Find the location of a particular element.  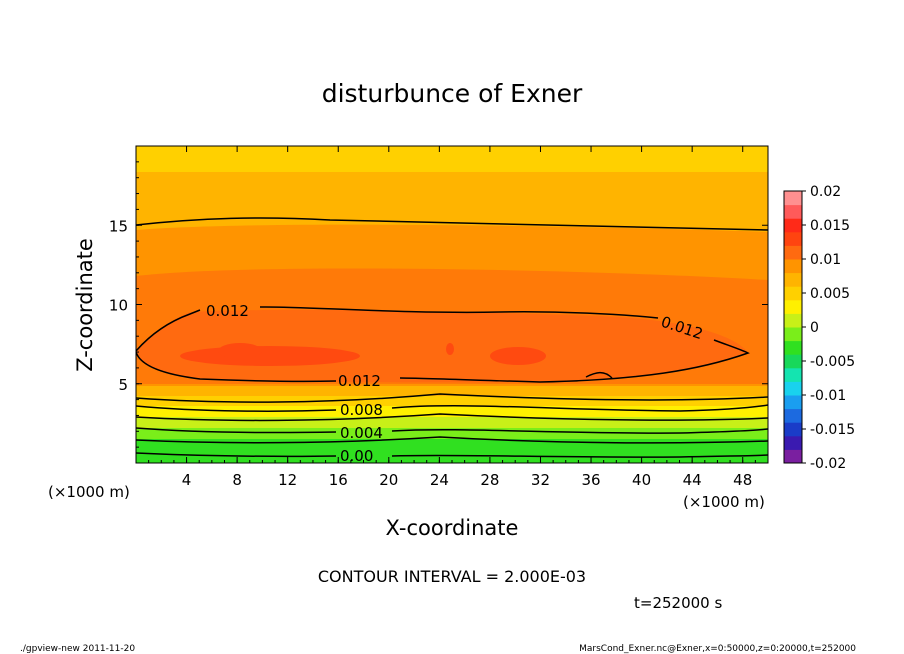

contour-interval-text: CONTOUR INTERVAL = 2.000E-03 is located at coordinates (452, 576).